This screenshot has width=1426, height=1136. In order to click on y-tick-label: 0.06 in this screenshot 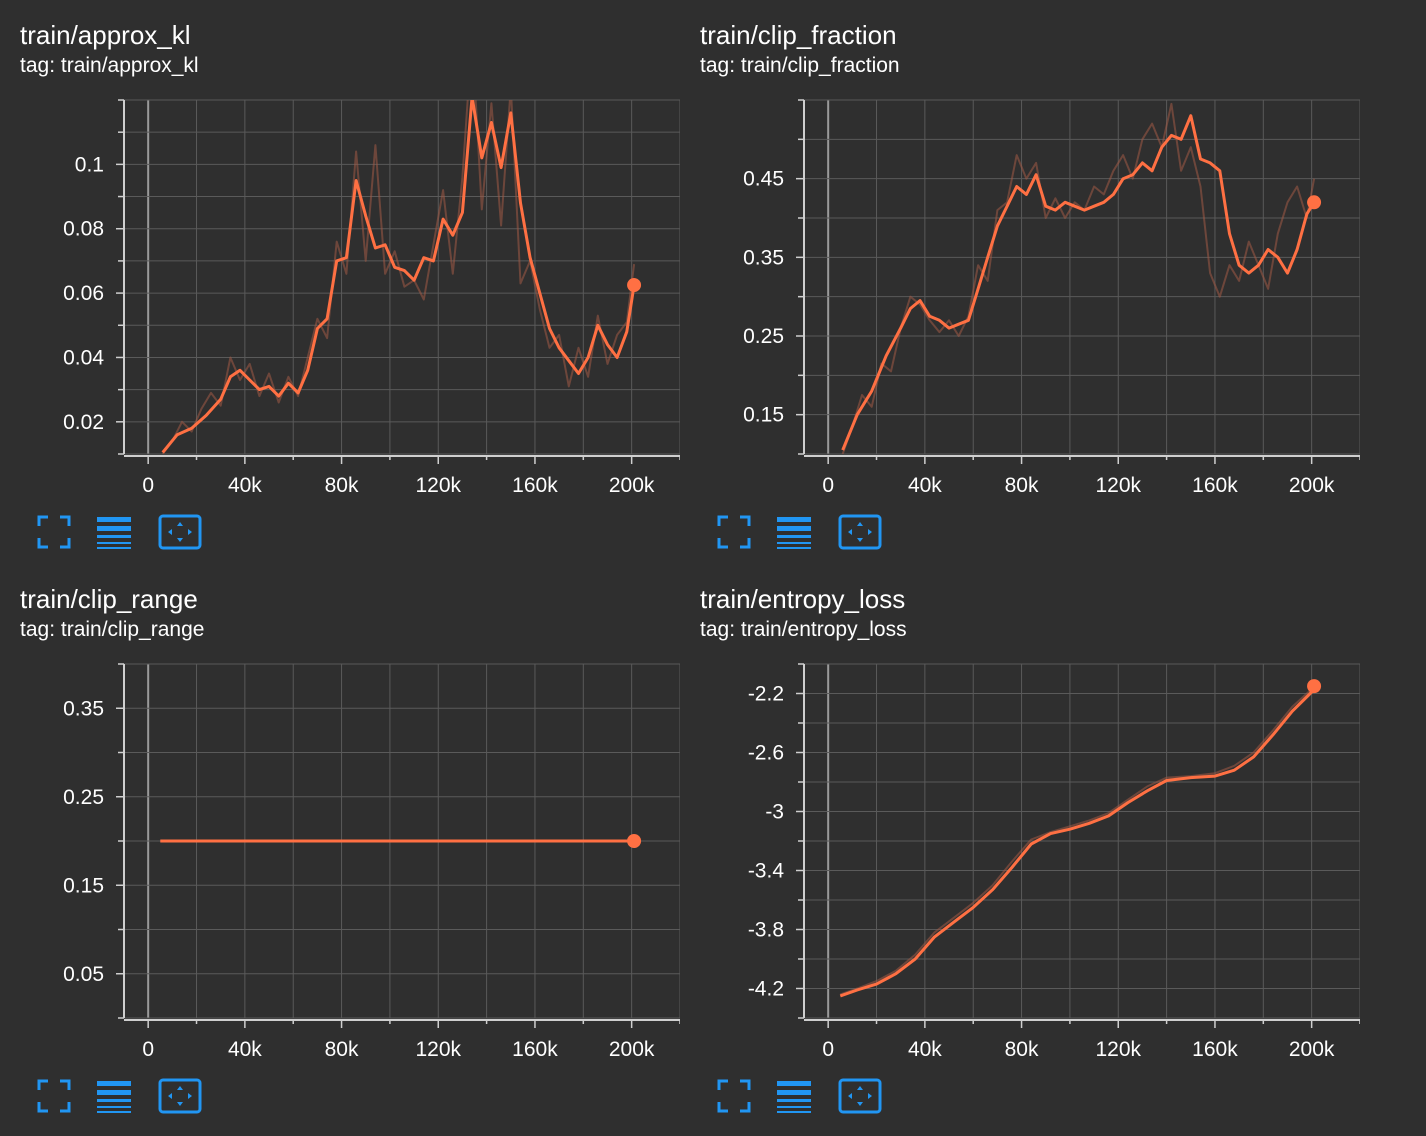, I will do `click(83, 293)`.